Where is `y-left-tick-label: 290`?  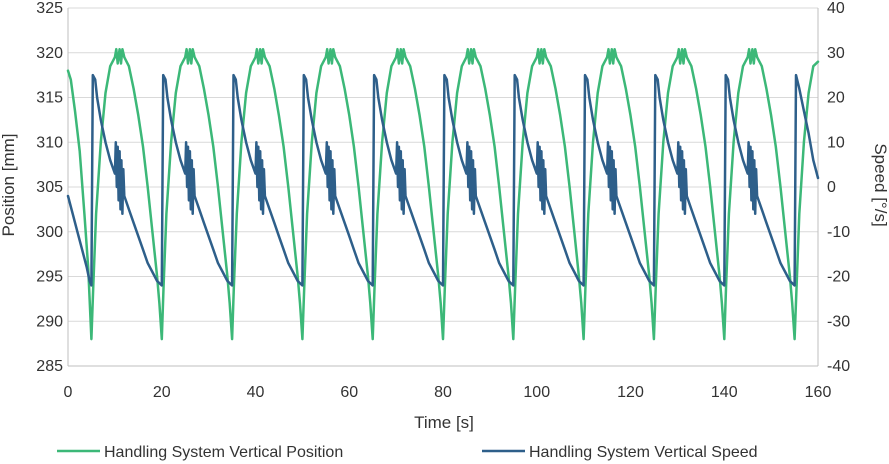
y-left-tick-label: 290 is located at coordinates (49, 321).